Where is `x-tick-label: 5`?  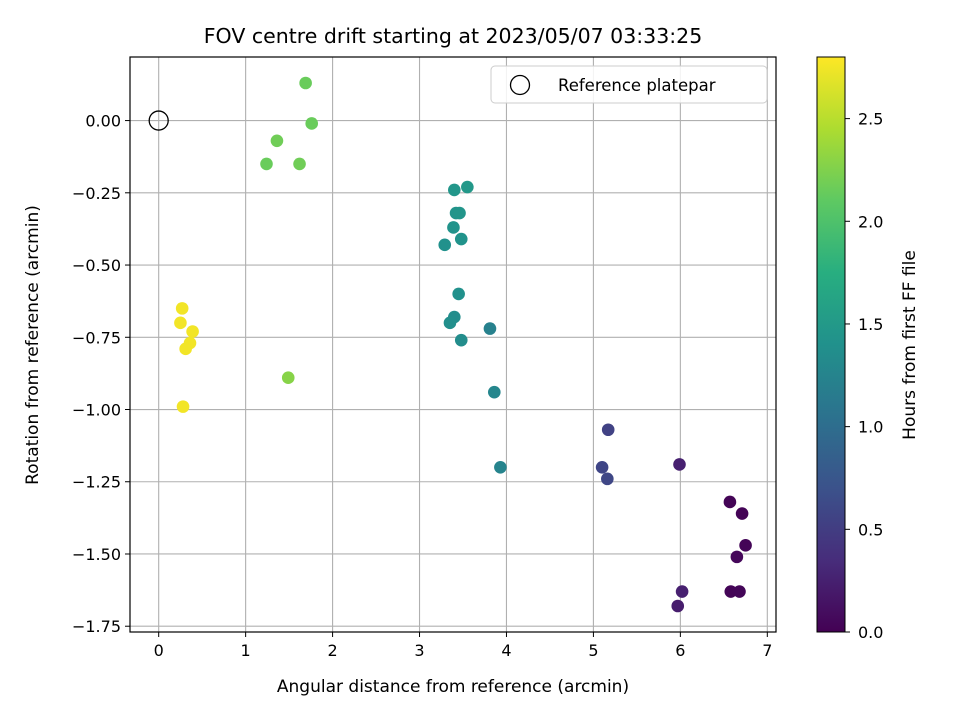
x-tick-label: 5 is located at coordinates (593, 650).